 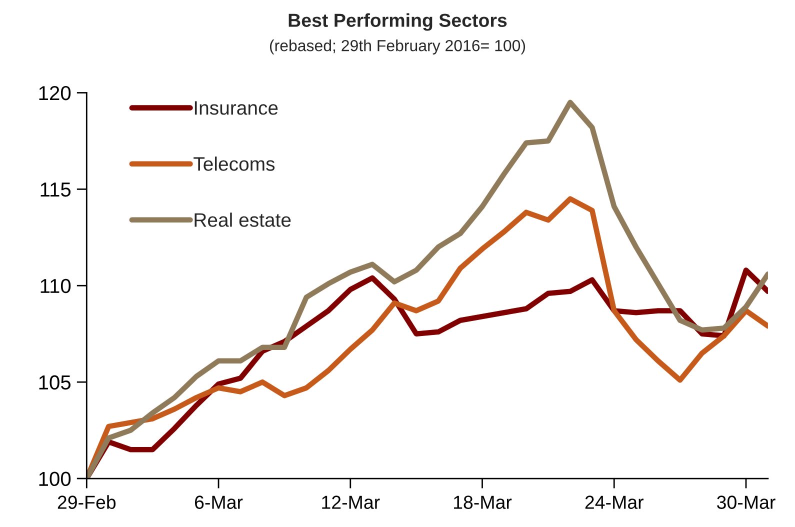 What do you see at coordinates (351, 502) in the screenshot?
I see `x-tick-label: 12-Mar` at bounding box center [351, 502].